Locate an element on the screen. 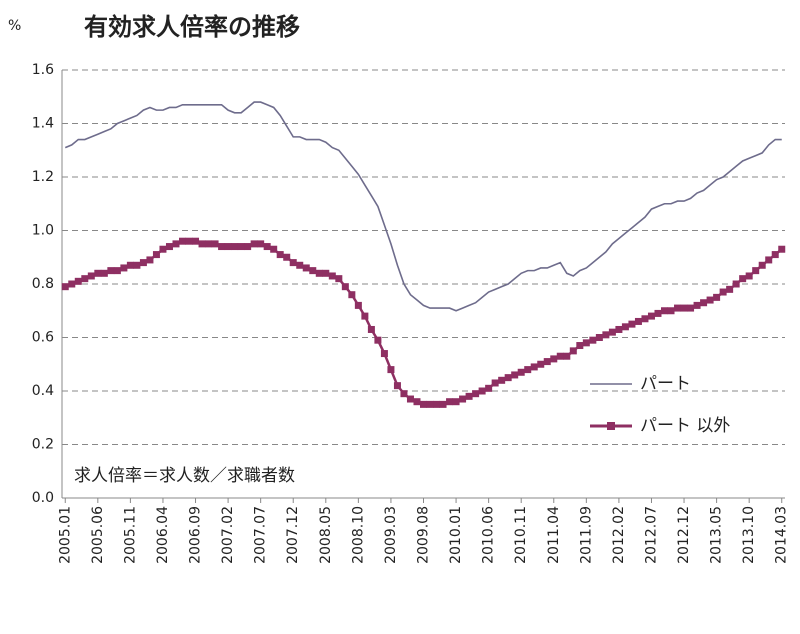 Image resolution: width=800 pixels, height=634 pixels. x-tick-label: 2010.11 is located at coordinates (521, 535).